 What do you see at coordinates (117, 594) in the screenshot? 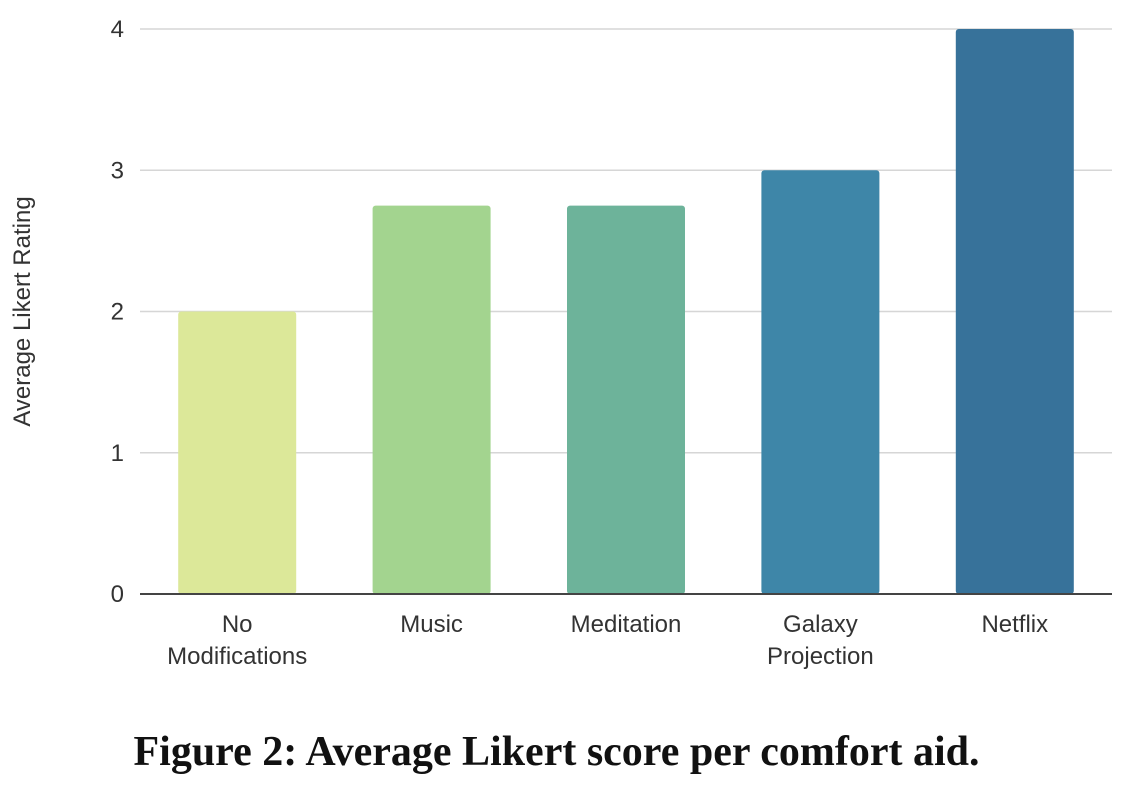
I see `y-tick-label: 0` at bounding box center [117, 594].